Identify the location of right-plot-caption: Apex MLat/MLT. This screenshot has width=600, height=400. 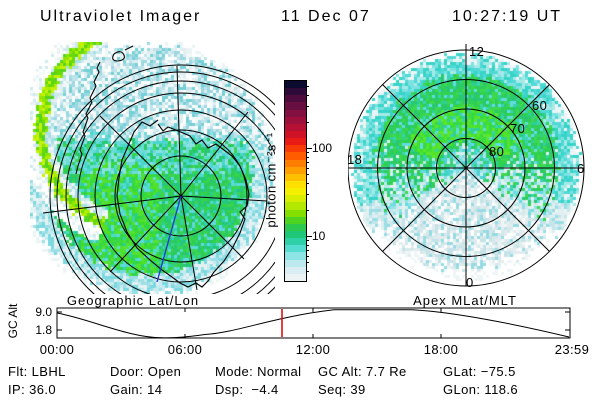
(465, 300).